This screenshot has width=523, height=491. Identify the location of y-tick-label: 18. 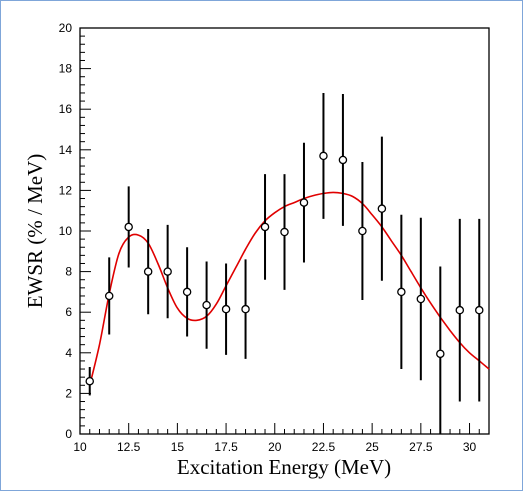
(66, 69).